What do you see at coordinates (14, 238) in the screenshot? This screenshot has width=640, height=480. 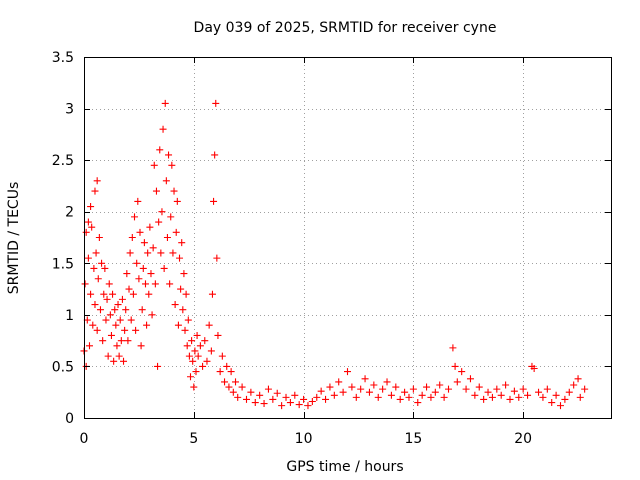 I see `y-axis-label: SRMTID / TECUs` at bounding box center [14, 238].